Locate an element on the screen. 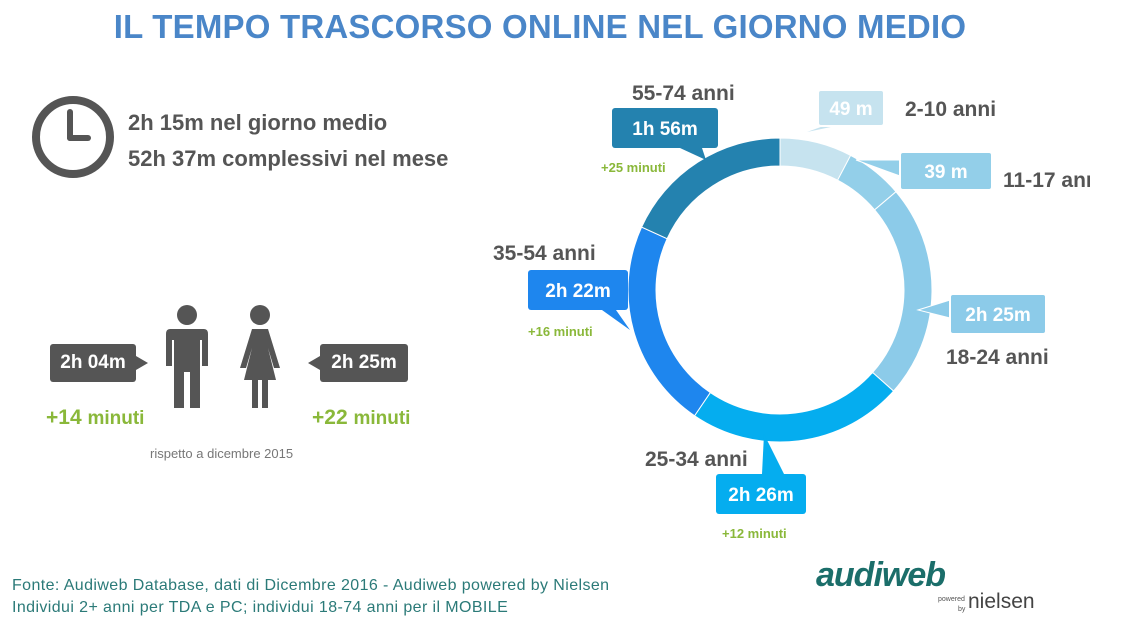 This screenshot has height=638, width=1140. male-delta-unit: minuti is located at coordinates (116, 418).